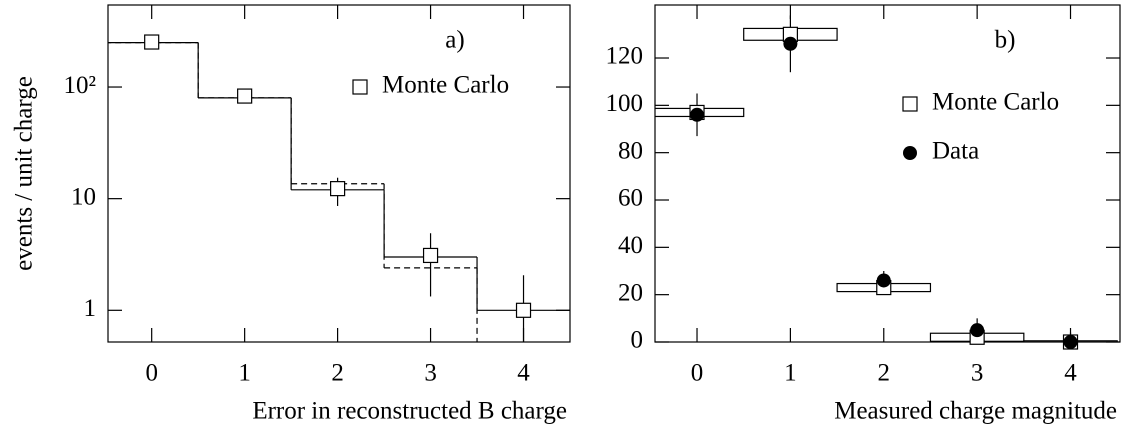  Describe the element at coordinates (625, 56) in the screenshot. I see `y-tick-label: 120` at that location.